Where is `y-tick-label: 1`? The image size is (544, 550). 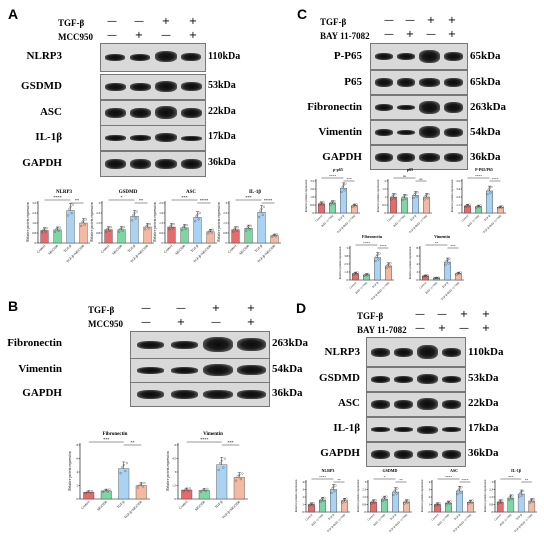
y-tick-label: 1 is located at coordinates (386, 197).